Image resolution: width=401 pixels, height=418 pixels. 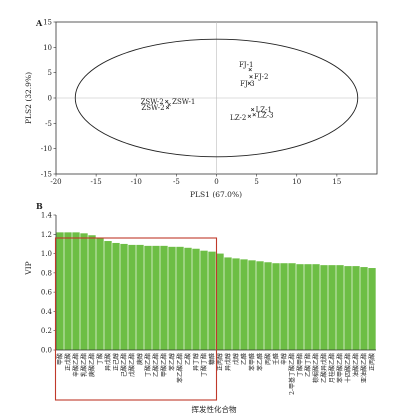 I want to click on data-point: FJ-2, so click(x=258, y=77).